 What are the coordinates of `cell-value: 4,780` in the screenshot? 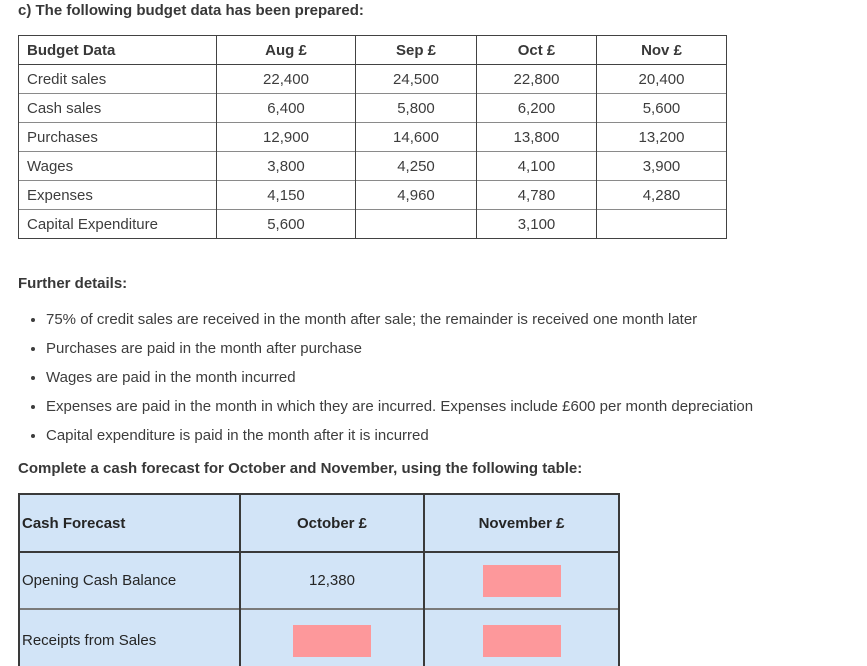 It's located at (536, 195).